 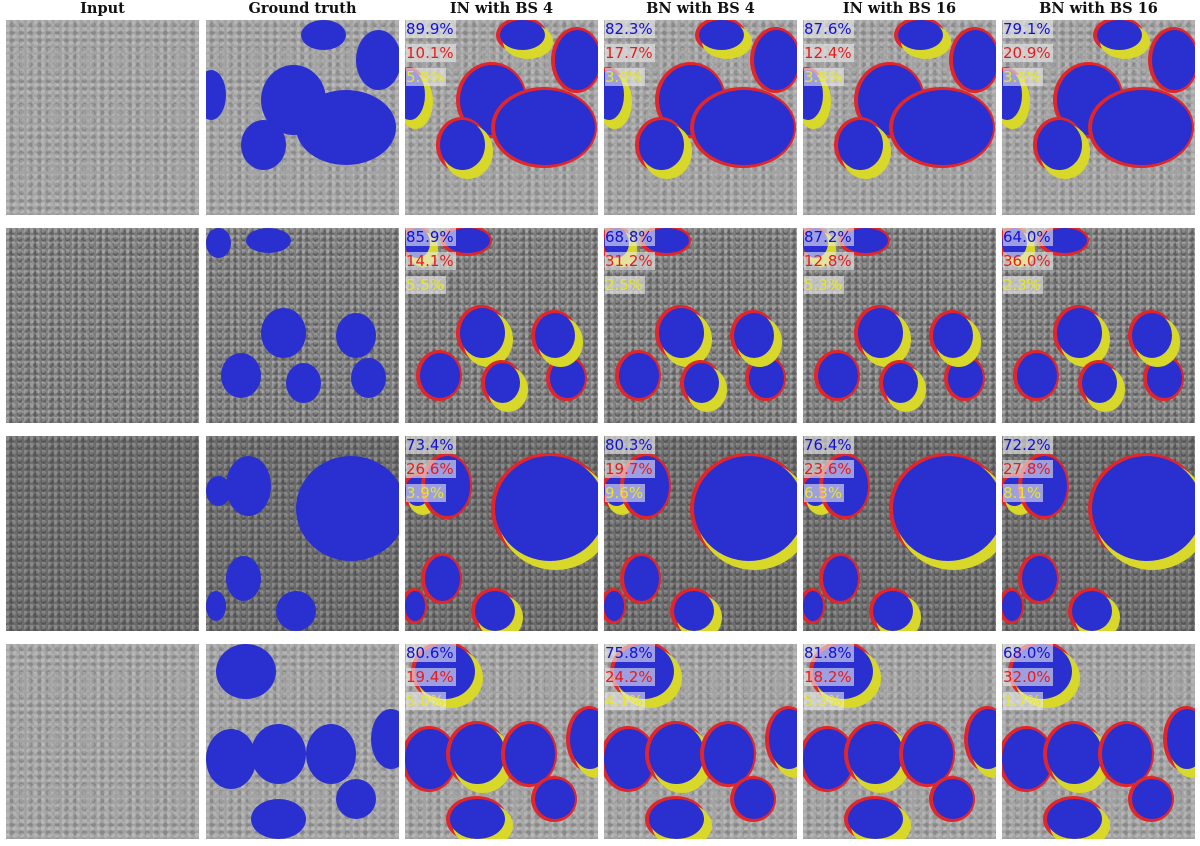 What do you see at coordinates (1028, 653) in the screenshot?
I see `true-positive-percentage: 68.0%` at bounding box center [1028, 653].